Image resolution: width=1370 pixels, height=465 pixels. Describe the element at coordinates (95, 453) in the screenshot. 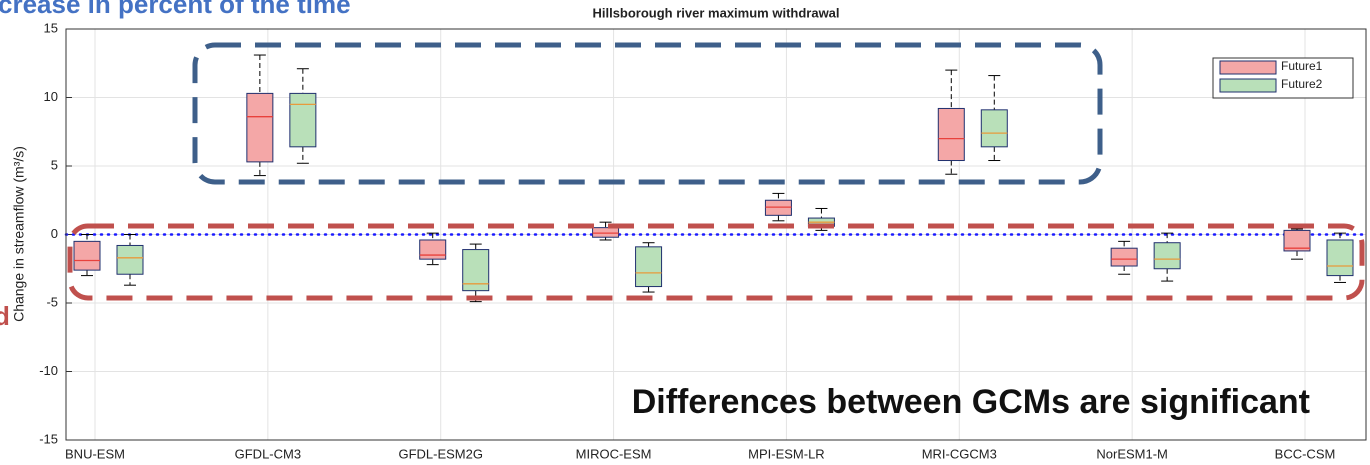

I see `x-tick-label: BNU-ESM` at that location.